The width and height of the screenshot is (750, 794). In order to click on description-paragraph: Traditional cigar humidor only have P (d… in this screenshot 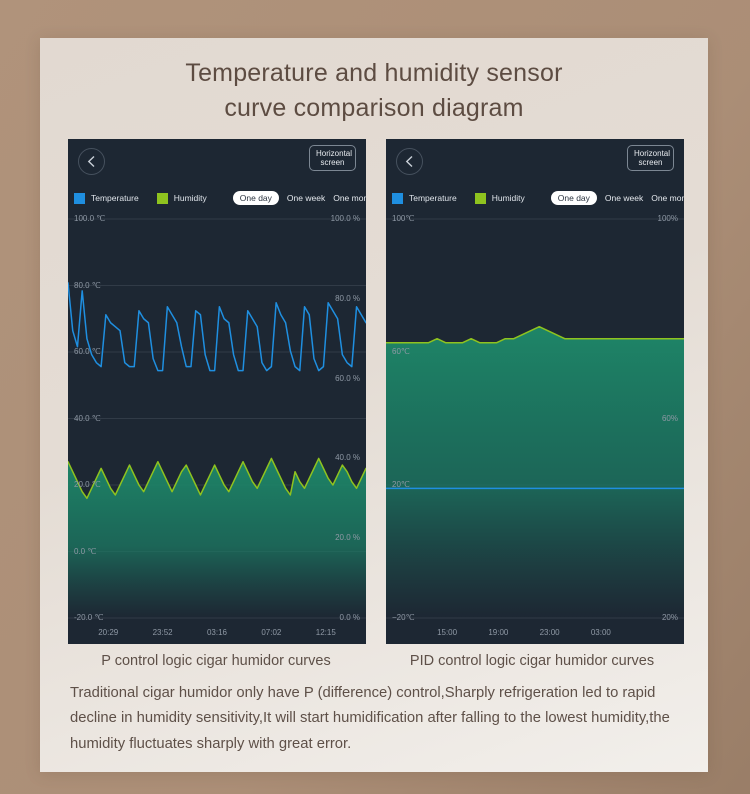, I will do `click(370, 718)`.